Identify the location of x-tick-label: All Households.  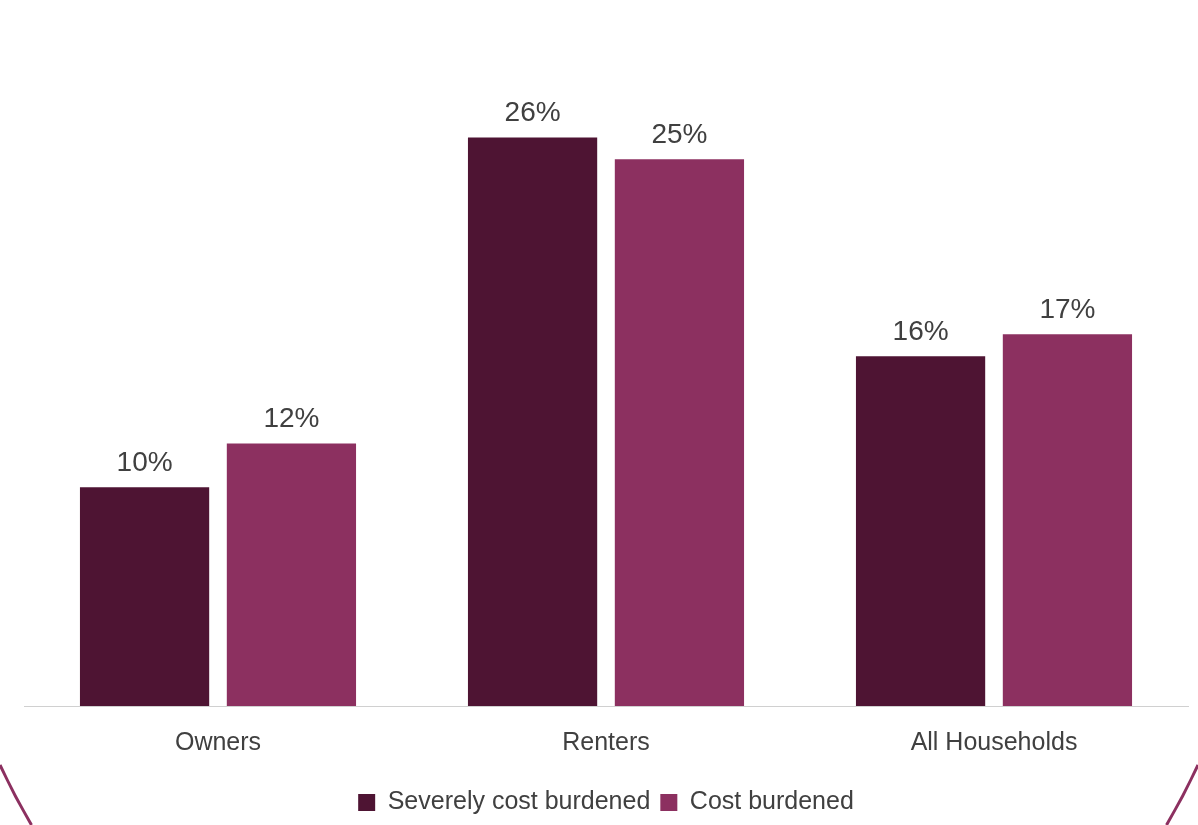
(994, 740).